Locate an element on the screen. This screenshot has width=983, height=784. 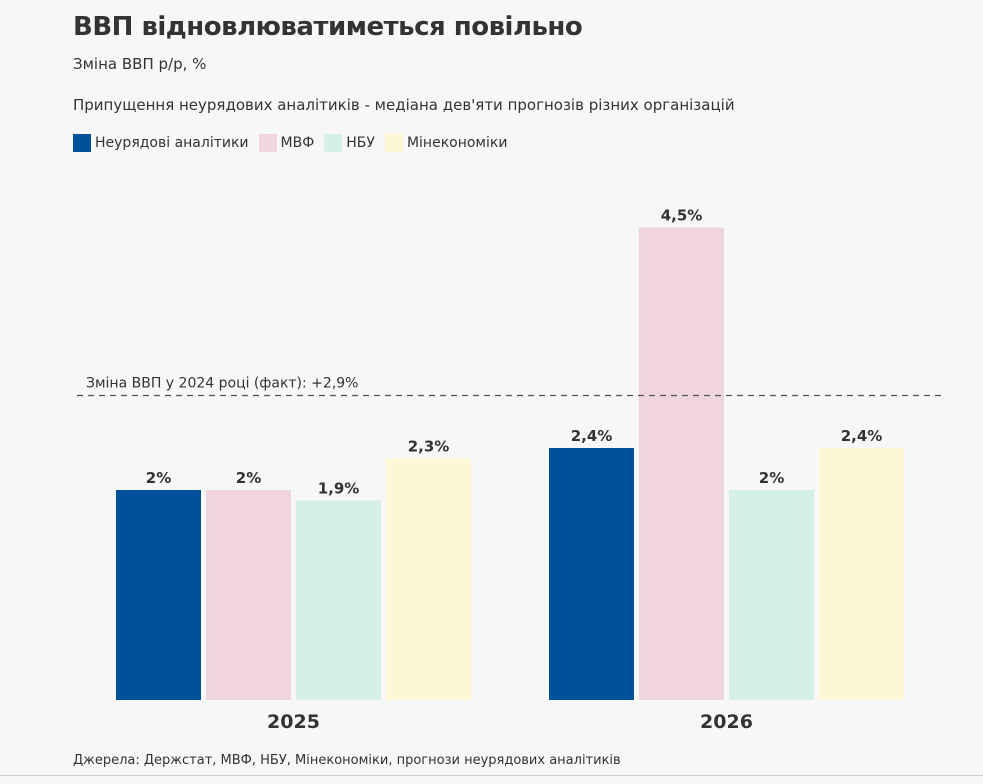
data-label: 2,3% is located at coordinates (429, 447).